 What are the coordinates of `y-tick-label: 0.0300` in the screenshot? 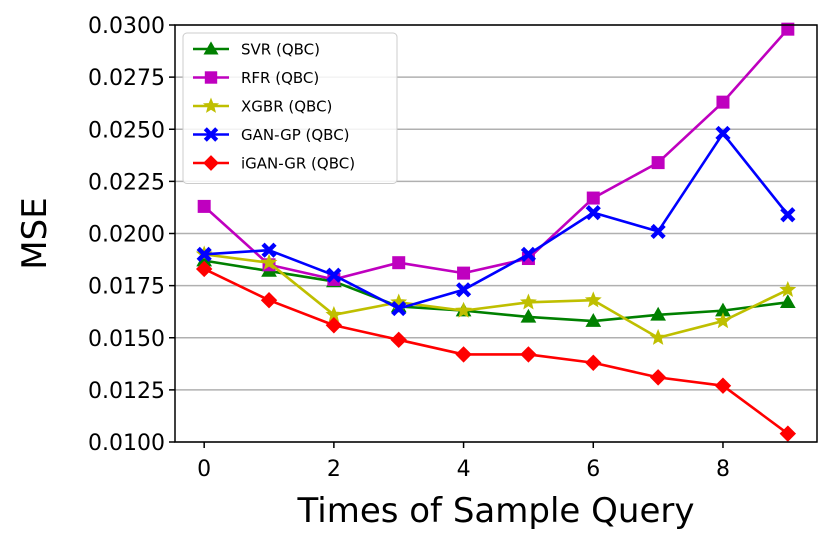 It's located at (126, 26).